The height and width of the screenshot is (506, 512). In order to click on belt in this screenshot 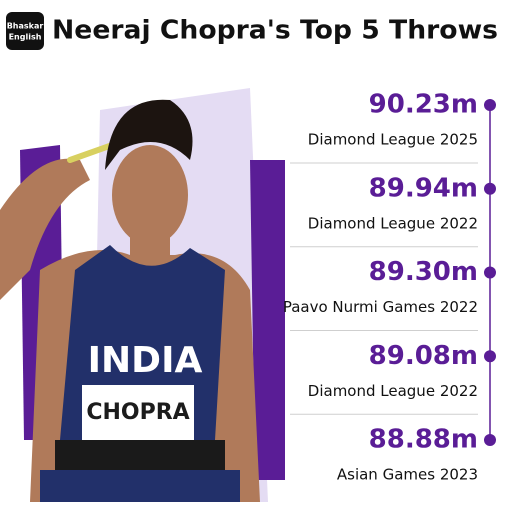, I will do `click(140, 455)`.